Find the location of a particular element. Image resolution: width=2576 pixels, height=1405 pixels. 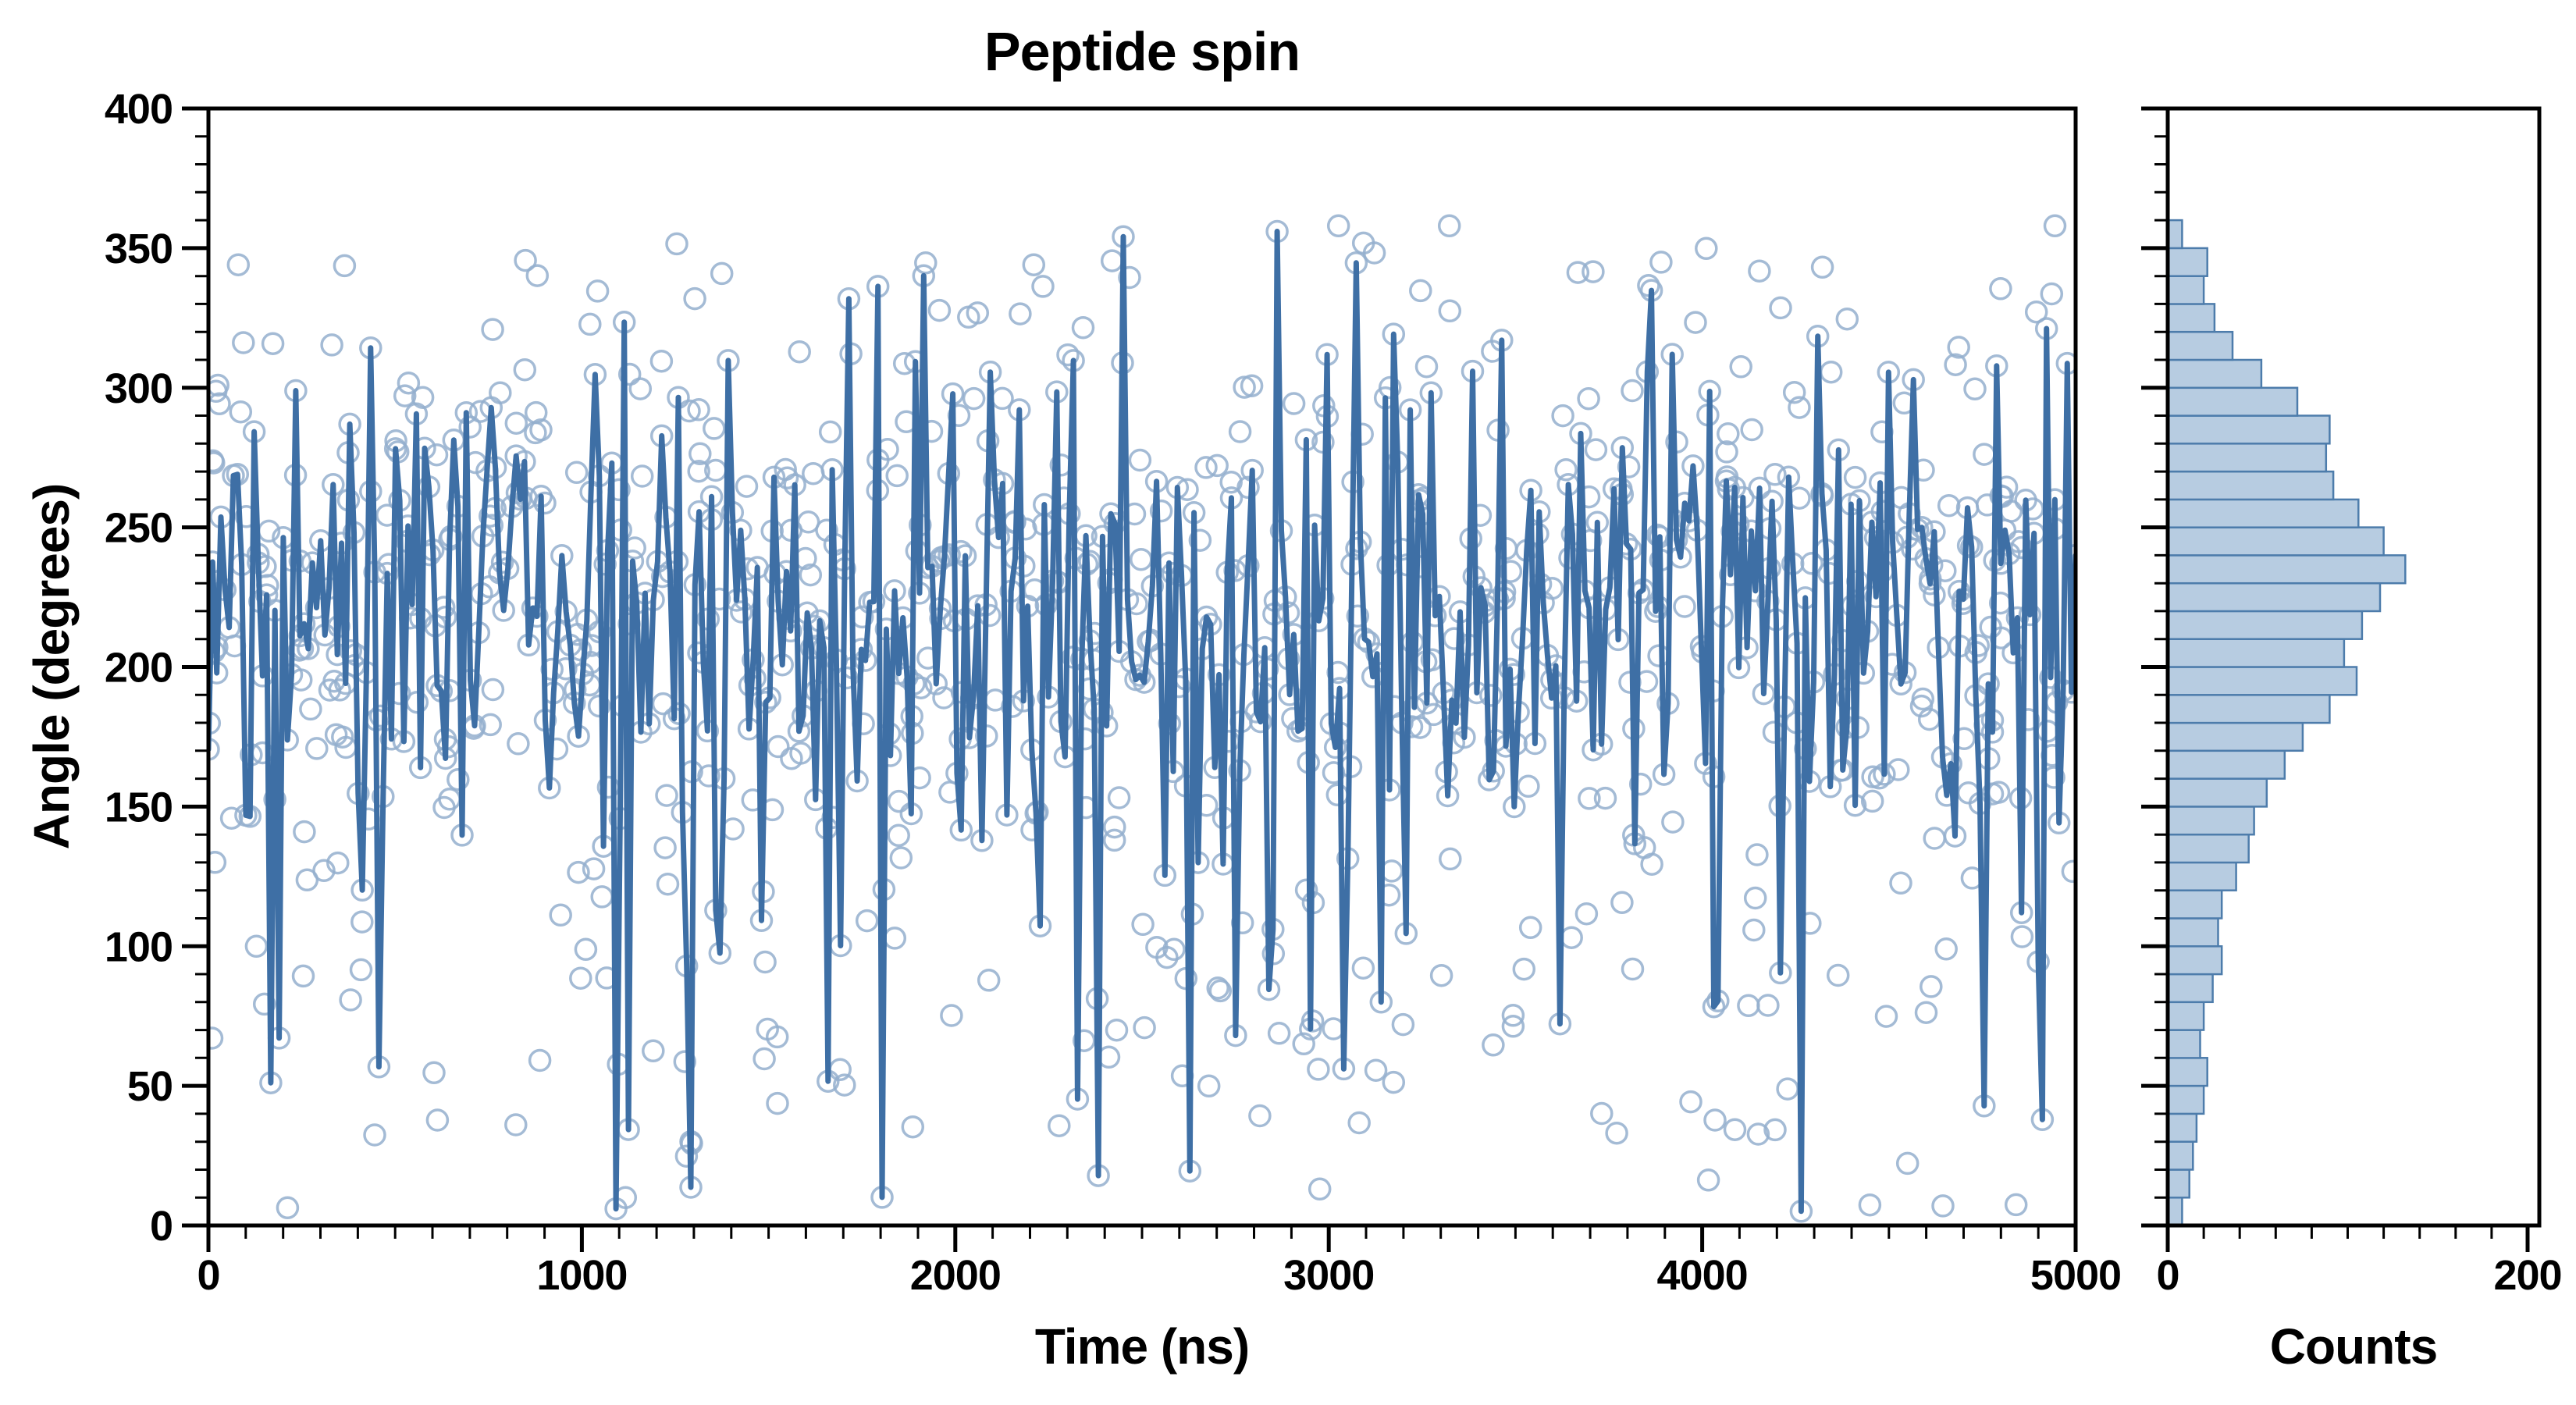

svg-text: 350 is located at coordinates (139, 249).